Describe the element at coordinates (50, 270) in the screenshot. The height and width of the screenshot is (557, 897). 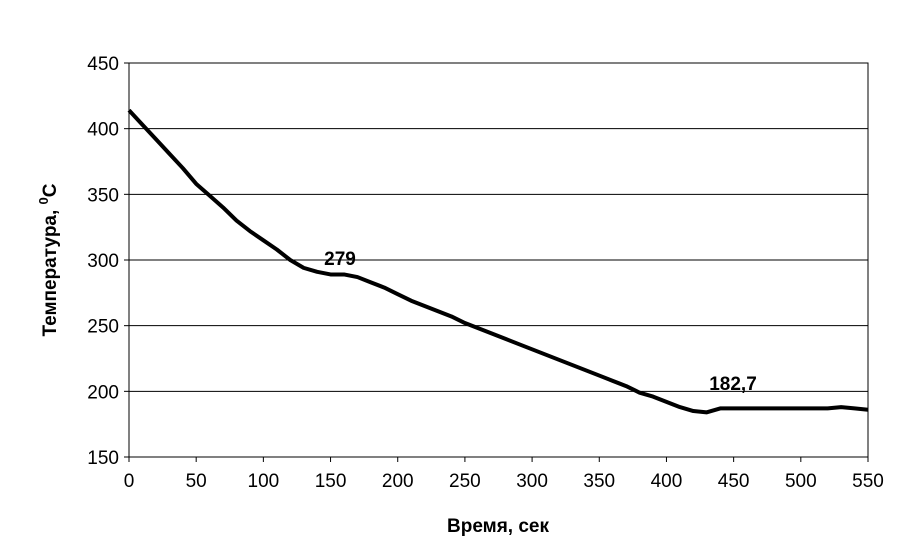
I see `y-axis-label-text: Температура,` at that location.